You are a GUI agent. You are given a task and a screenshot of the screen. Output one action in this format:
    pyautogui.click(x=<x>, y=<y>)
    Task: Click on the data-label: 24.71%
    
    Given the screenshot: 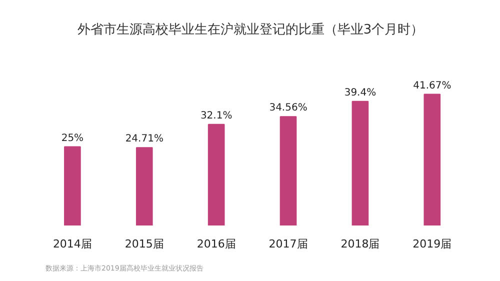 What is the action you would take?
    pyautogui.click(x=144, y=139)
    